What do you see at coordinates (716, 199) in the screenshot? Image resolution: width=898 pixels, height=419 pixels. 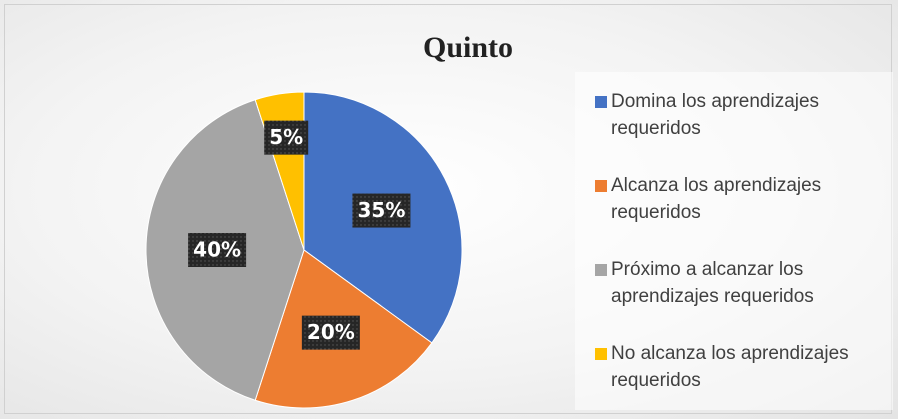 I see `legend-label: Alcanza los aprendizajes requeridos` at bounding box center [716, 199].